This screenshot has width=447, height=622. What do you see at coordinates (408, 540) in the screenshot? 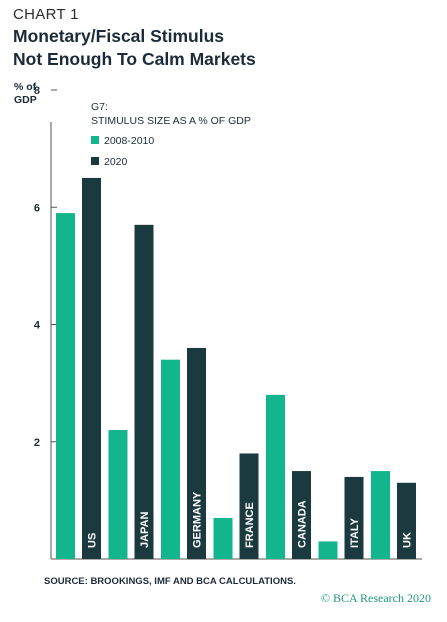
I see `category-label: UK` at bounding box center [408, 540].